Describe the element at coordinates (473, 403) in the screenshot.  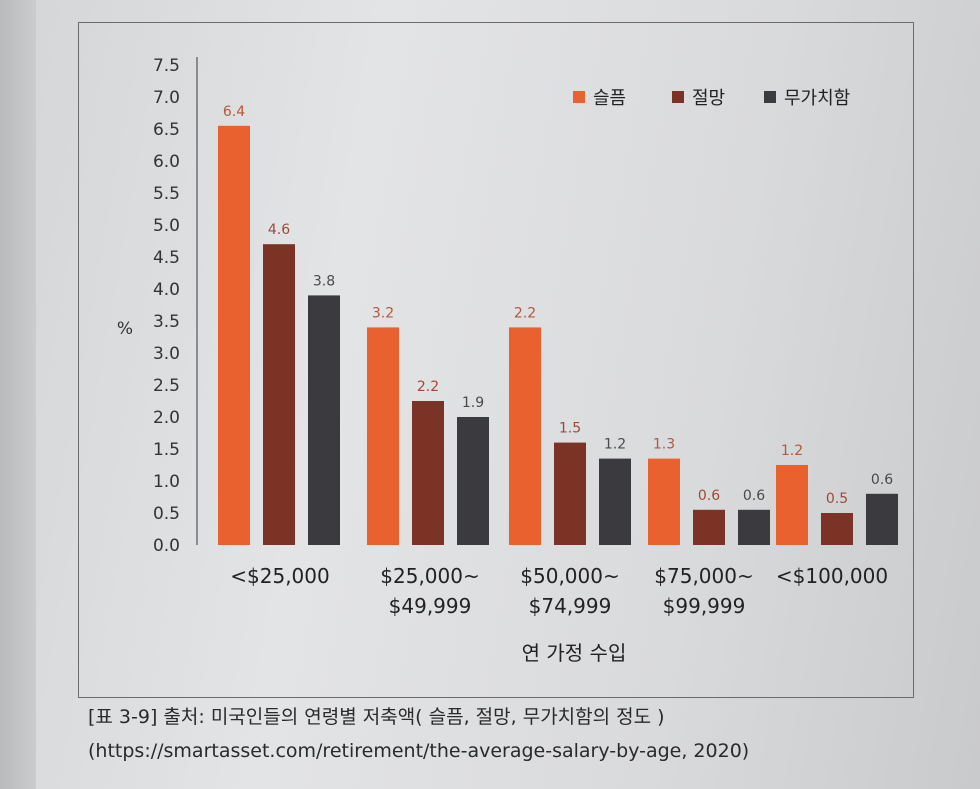
I see `bar-value-label: 1.9` at that location.